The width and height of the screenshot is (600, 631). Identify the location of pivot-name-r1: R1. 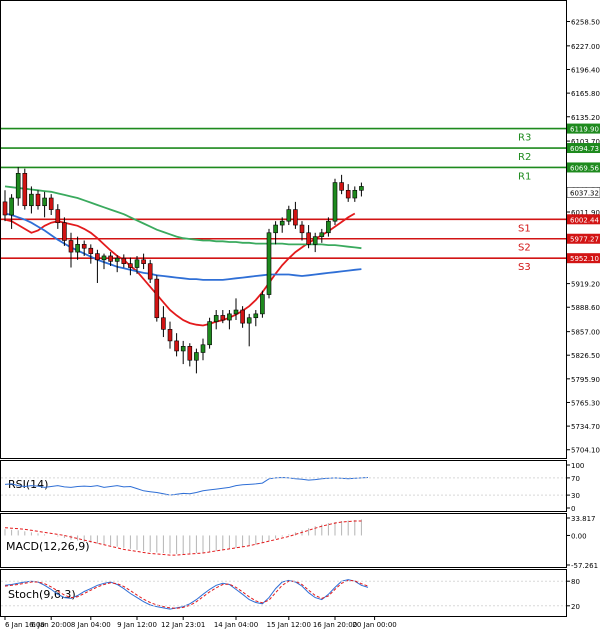
(524, 176).